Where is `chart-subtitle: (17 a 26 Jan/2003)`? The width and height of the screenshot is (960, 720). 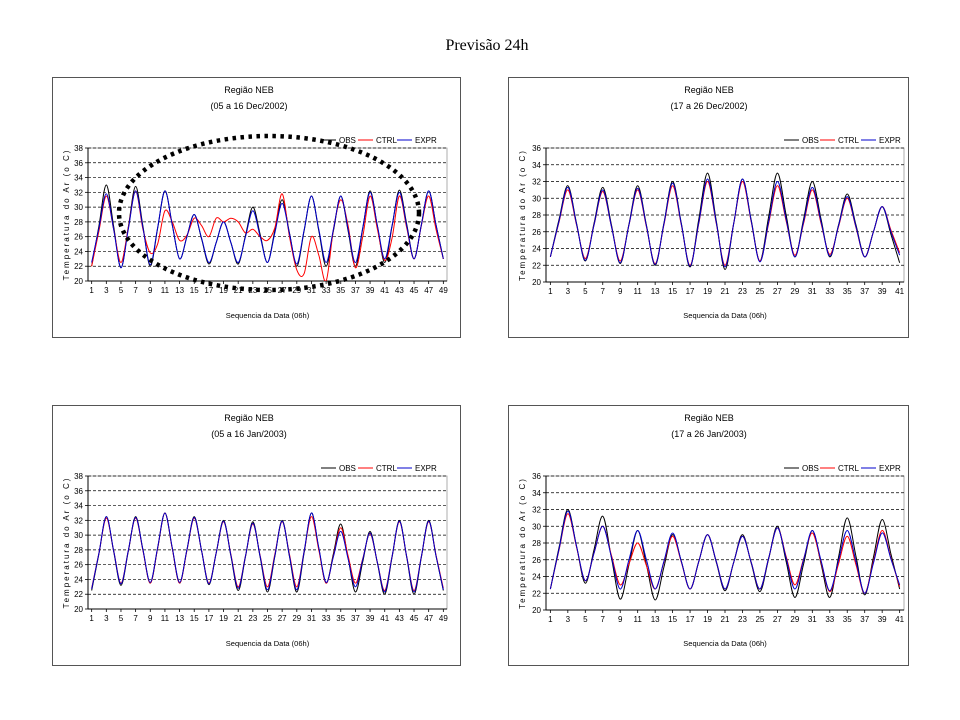 chart-subtitle: (17 a 26 Jan/2003) is located at coordinates (709, 434).